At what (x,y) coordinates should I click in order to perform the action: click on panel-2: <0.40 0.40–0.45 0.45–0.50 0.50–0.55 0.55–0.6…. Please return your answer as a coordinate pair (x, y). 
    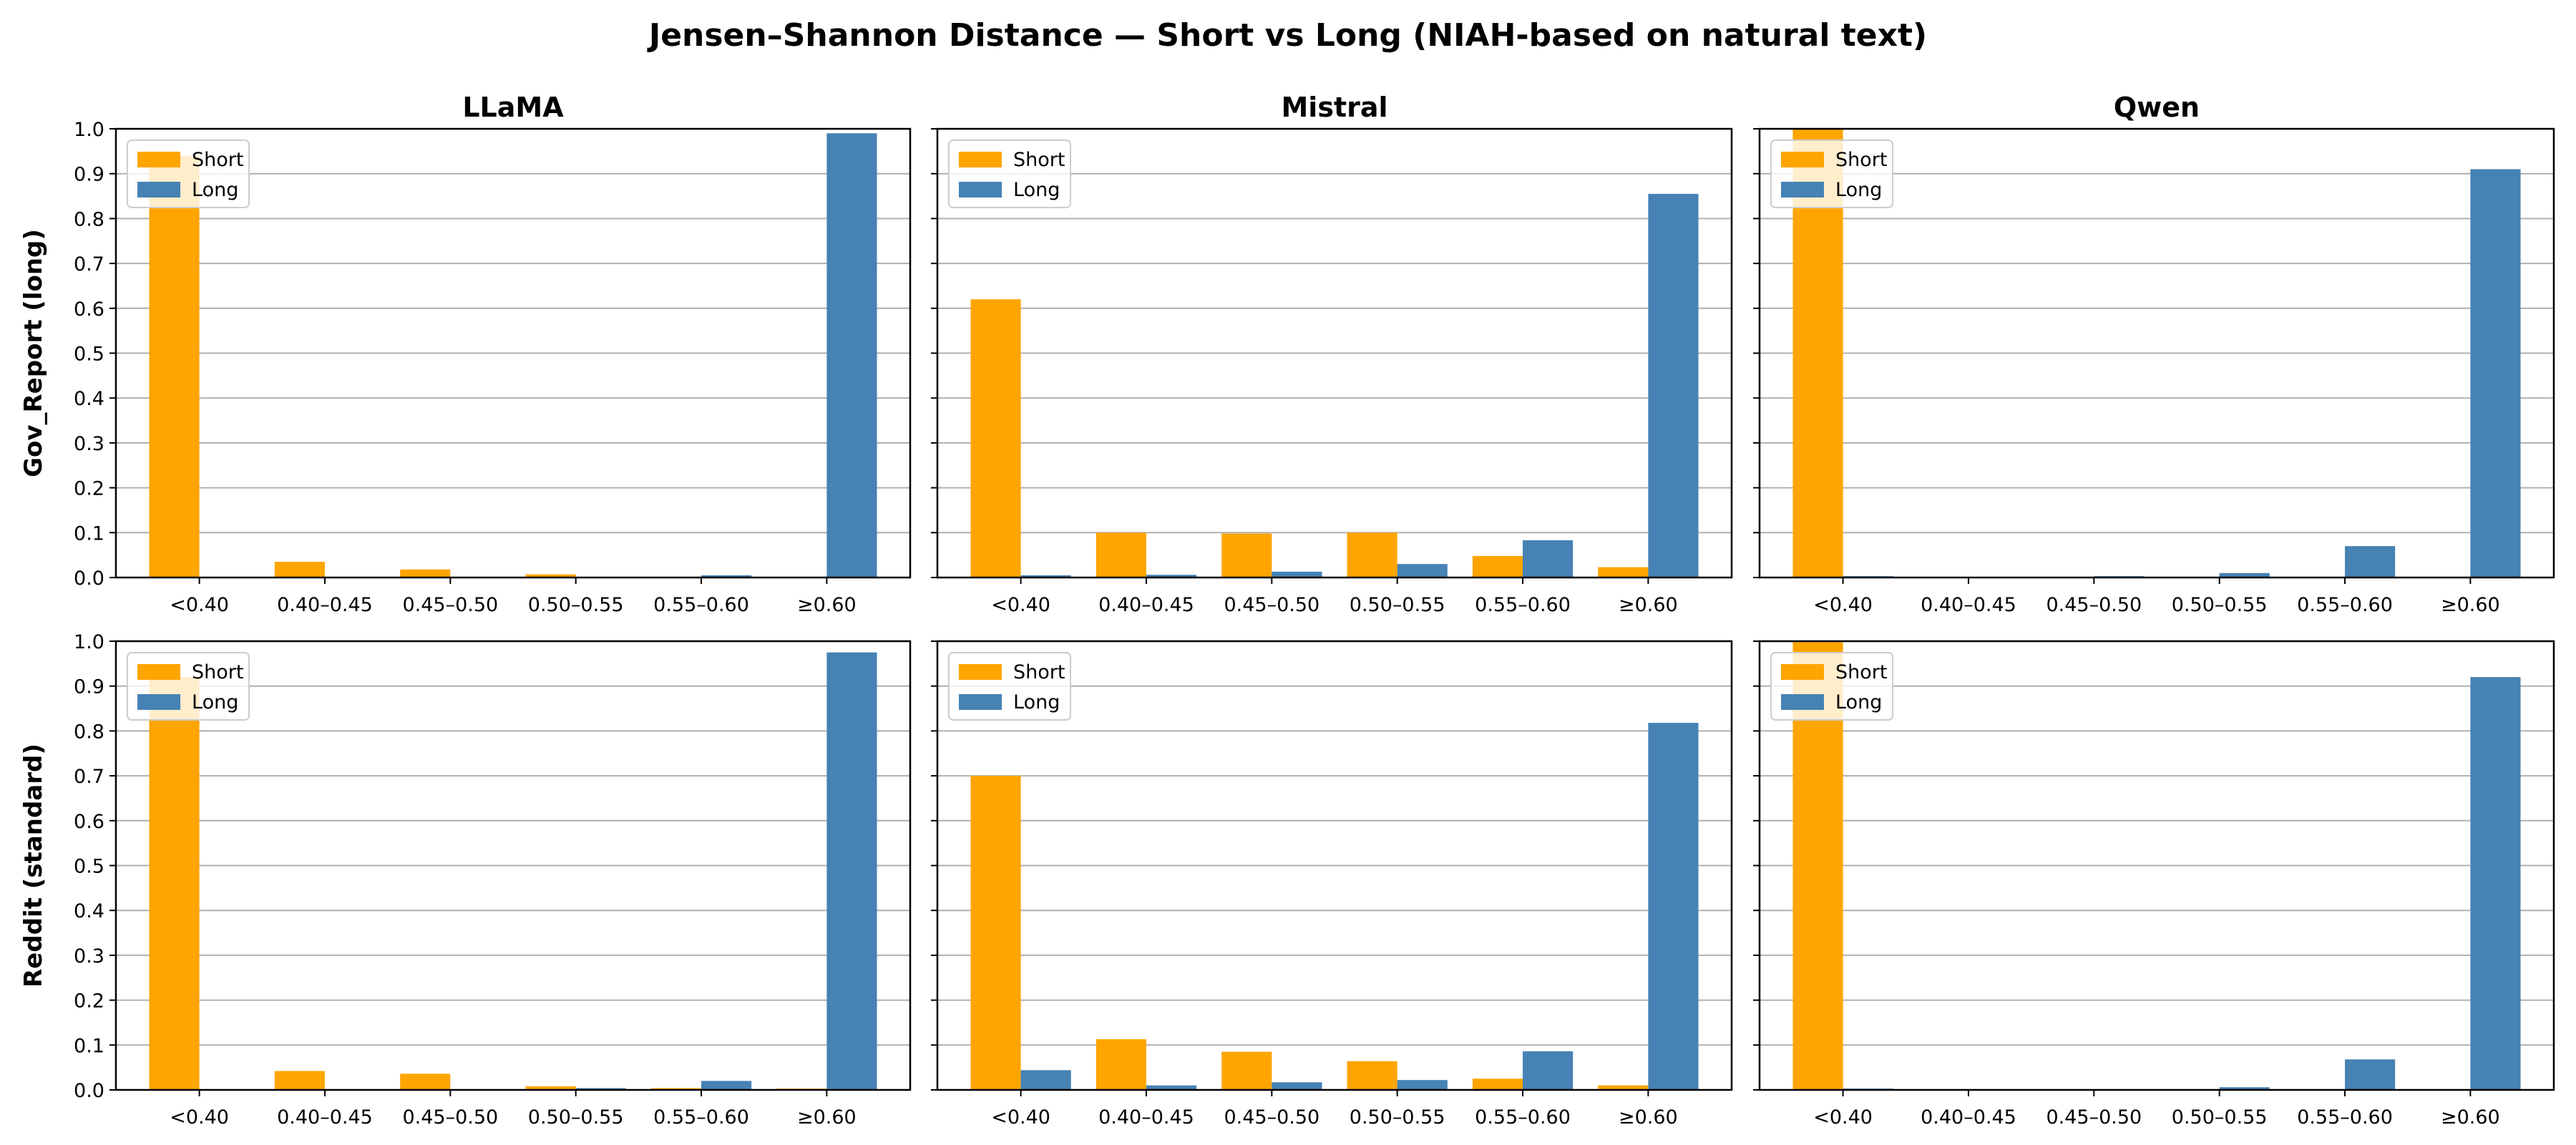
    Looking at the image, I should click on (2154, 354).